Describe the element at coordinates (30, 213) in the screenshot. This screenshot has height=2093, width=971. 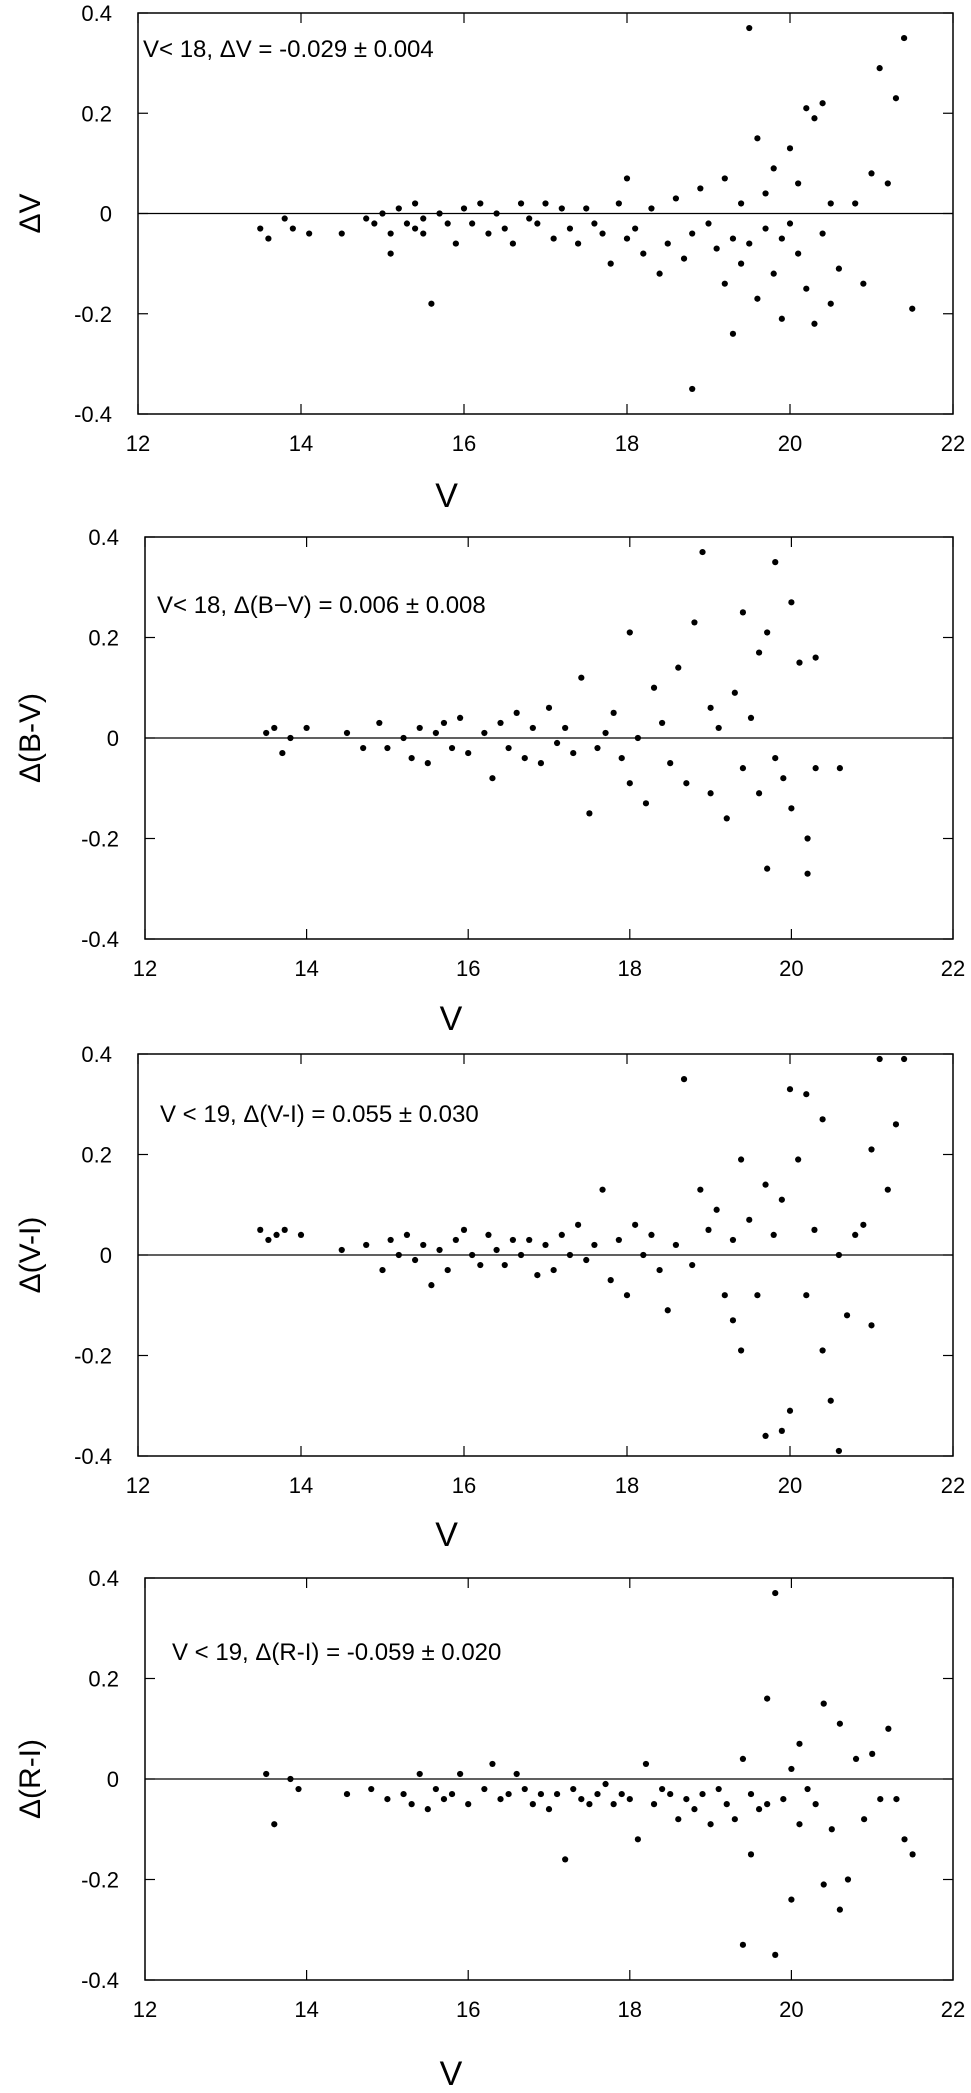
I see `y-axis-label: ΔV` at that location.